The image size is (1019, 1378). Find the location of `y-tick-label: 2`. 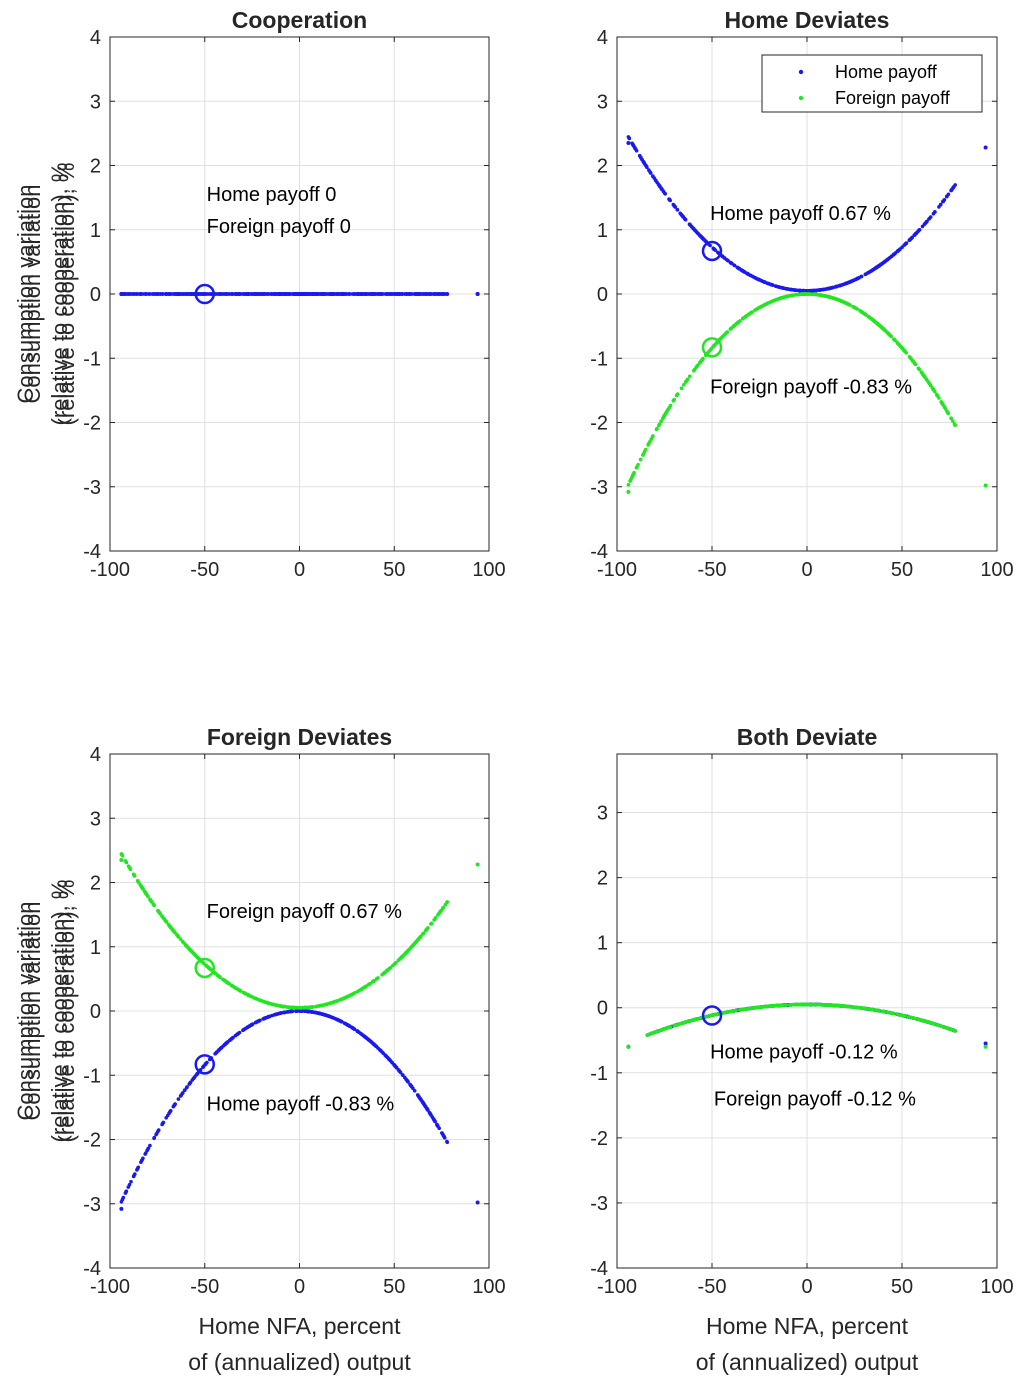

y-tick-label: 2 is located at coordinates (95, 167).